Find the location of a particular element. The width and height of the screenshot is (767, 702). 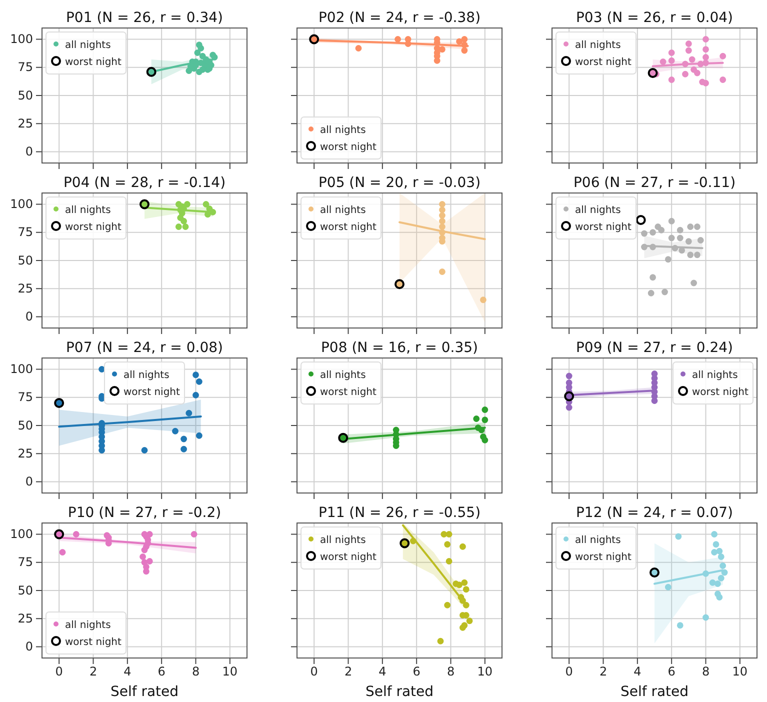

chart-title: P02 (N = 24, r = -0.38) is located at coordinates (399, 18).